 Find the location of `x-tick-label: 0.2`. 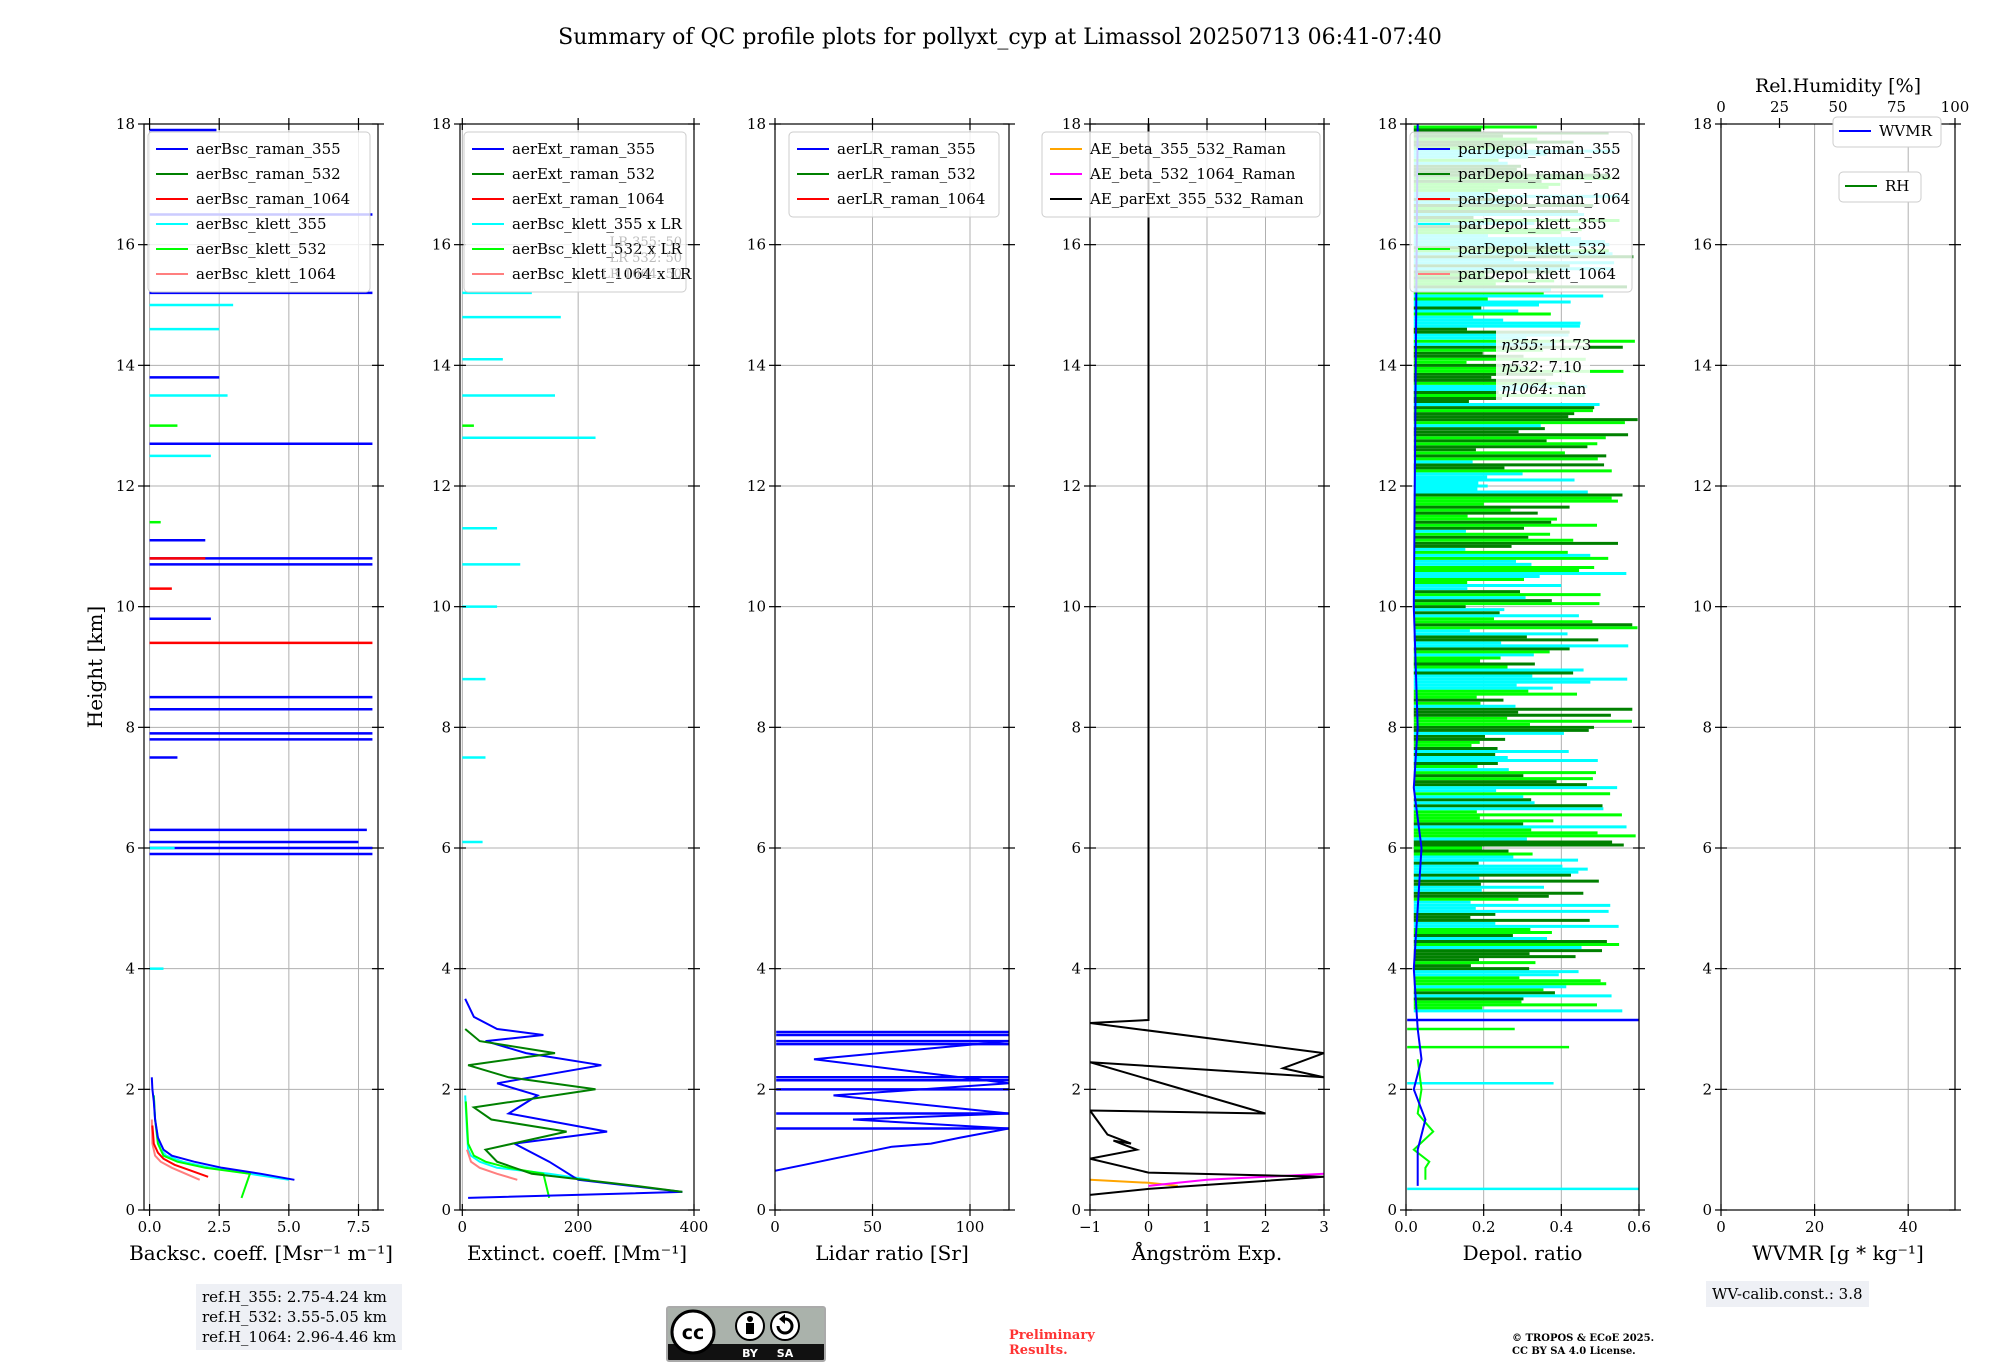

x-tick-label: 0.2 is located at coordinates (1484, 1227).